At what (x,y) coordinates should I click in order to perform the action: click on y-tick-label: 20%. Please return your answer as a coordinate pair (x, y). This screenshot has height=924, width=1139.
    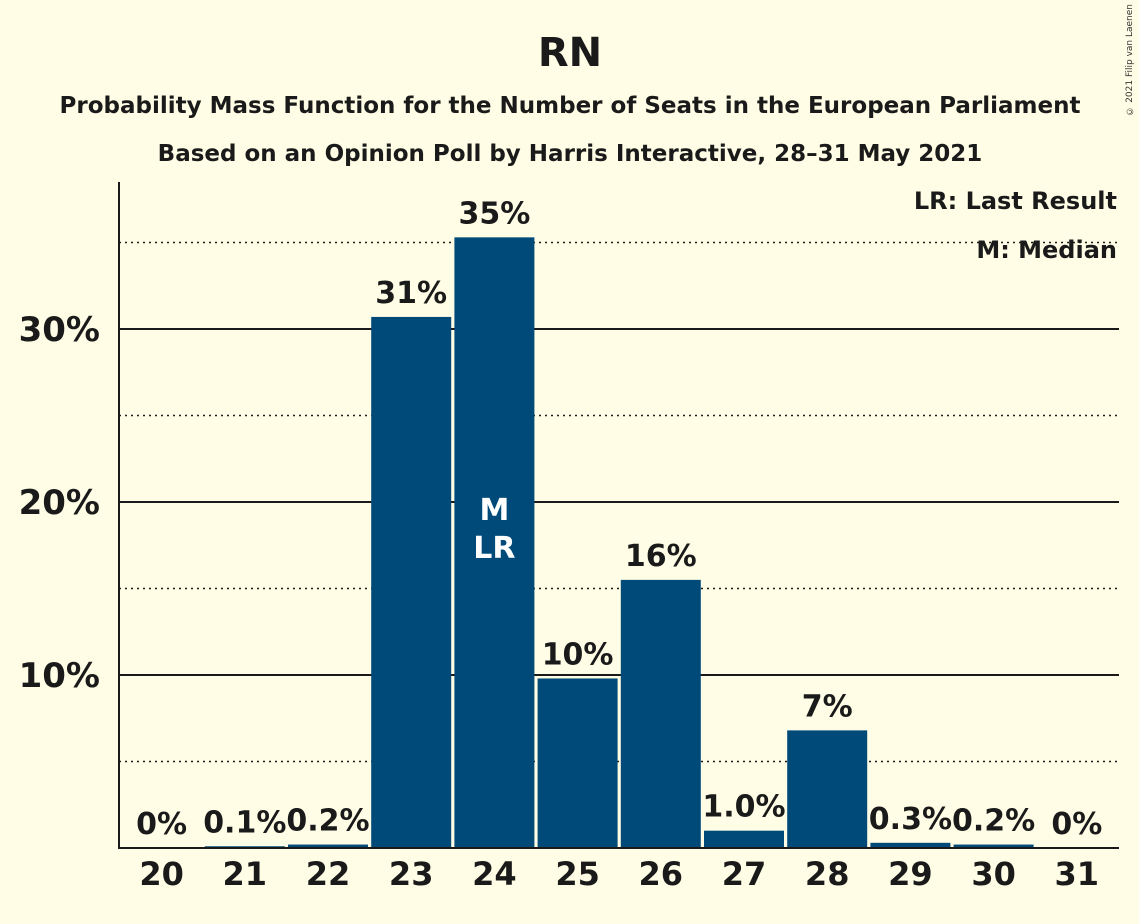
    Looking at the image, I should click on (59, 503).